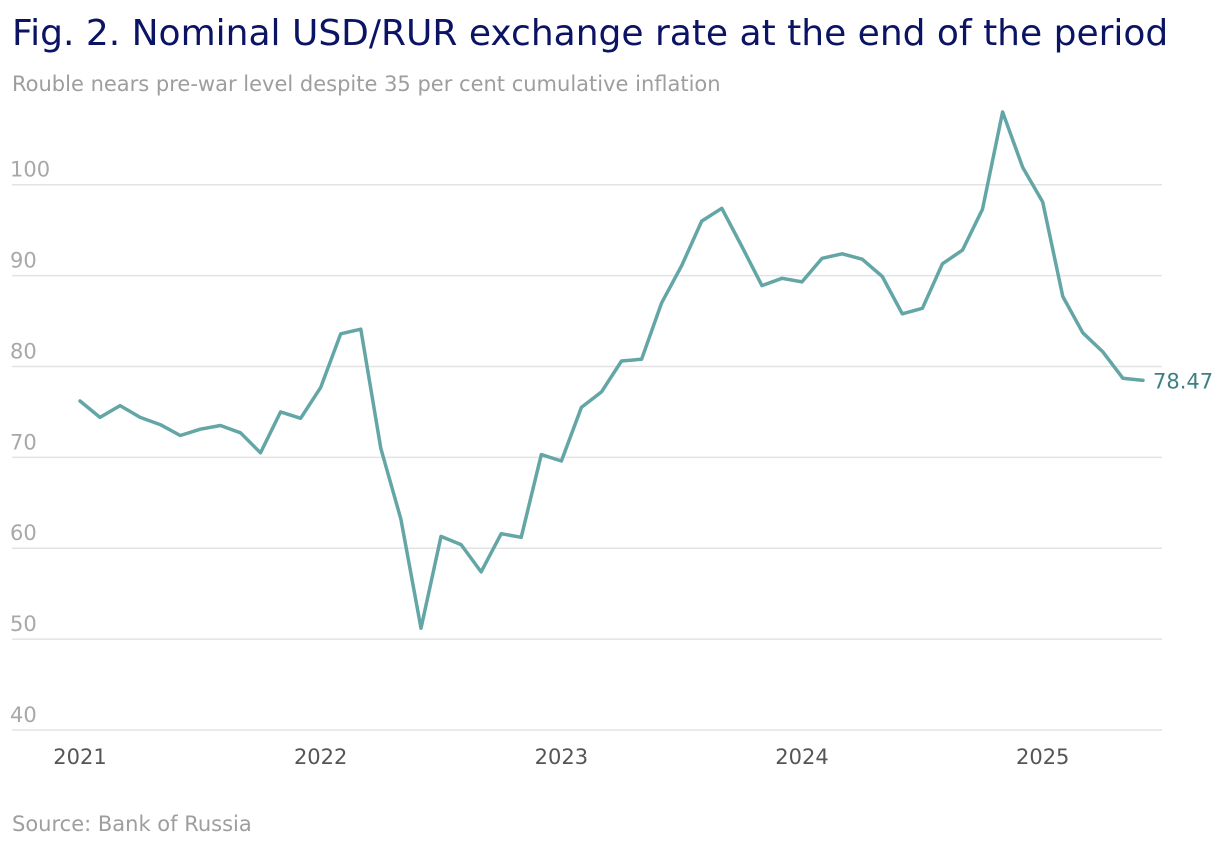 This screenshot has height=848, width=1220. Describe the element at coordinates (23, 715) in the screenshot. I see `y-tick-label: 40` at that location.